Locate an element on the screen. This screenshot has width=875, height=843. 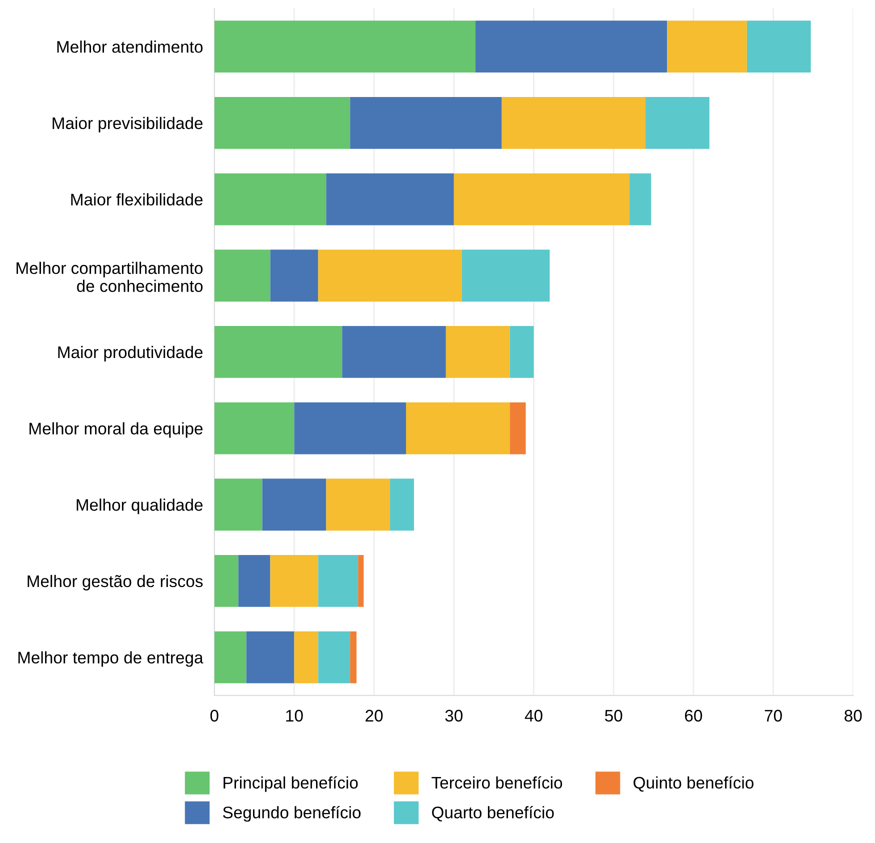
y-tick-label: Melhor qualidade is located at coordinates (139, 506).